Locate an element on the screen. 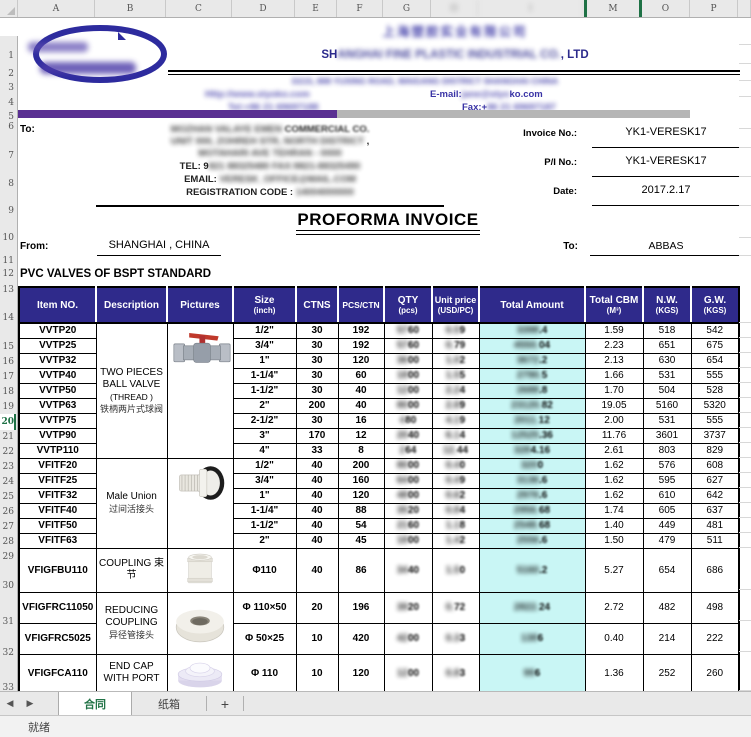 Image resolution: width=751 pixels, height=737 pixels. cell-item-no: VVTP75 is located at coordinates (57, 420).